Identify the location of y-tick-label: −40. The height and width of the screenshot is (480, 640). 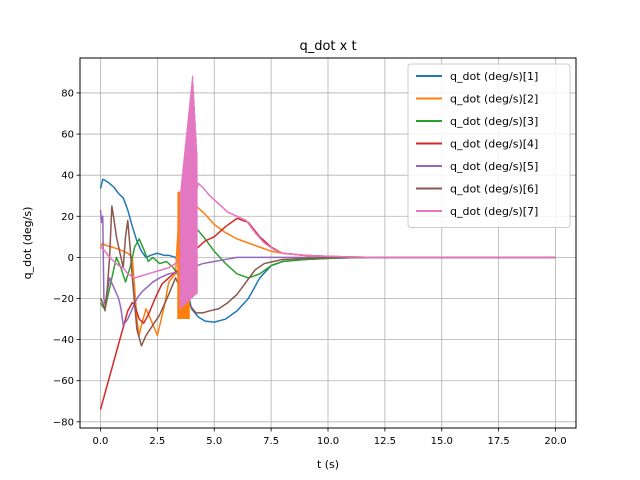
(63, 340).